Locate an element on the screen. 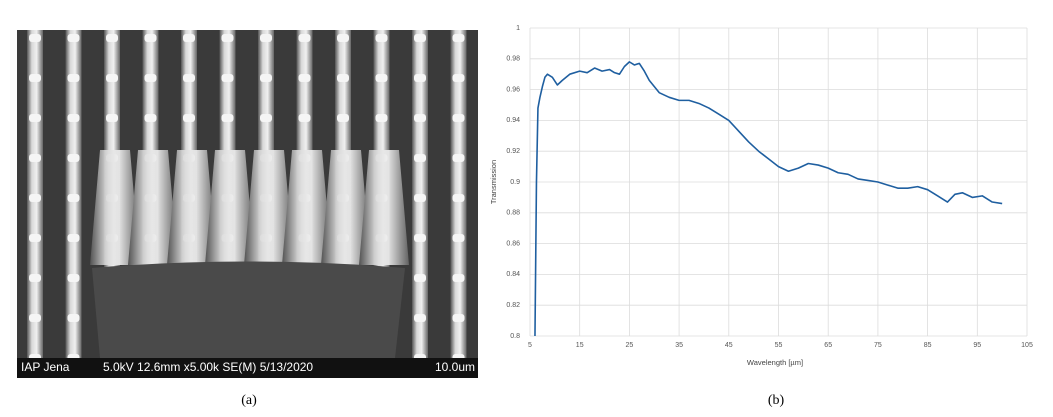  y-tick-label: 1 is located at coordinates (518, 28).